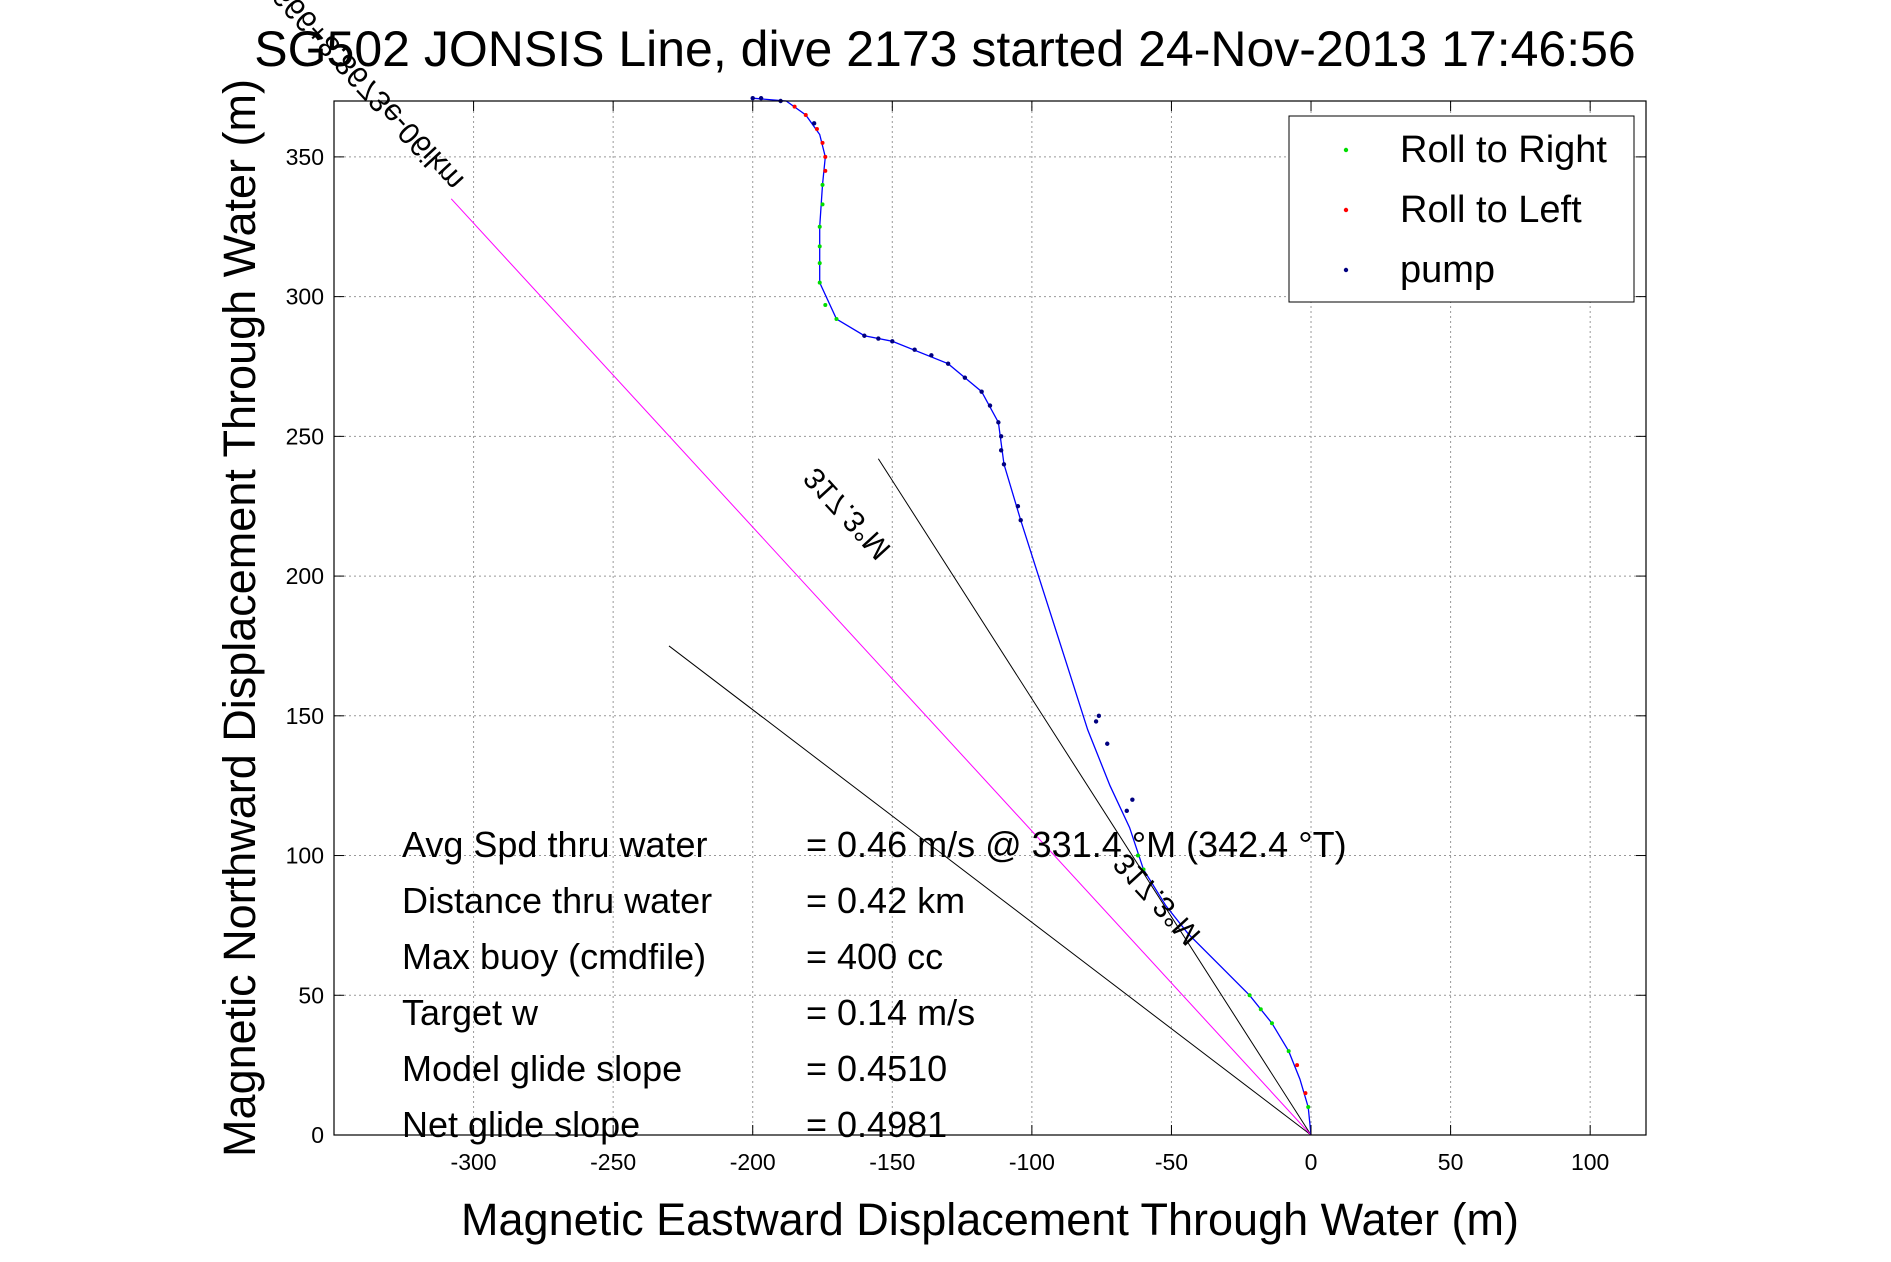 This screenshot has width=1891, height=1262. Describe the element at coordinates (311, 995) in the screenshot. I see `y-tick-label: 50` at that location.